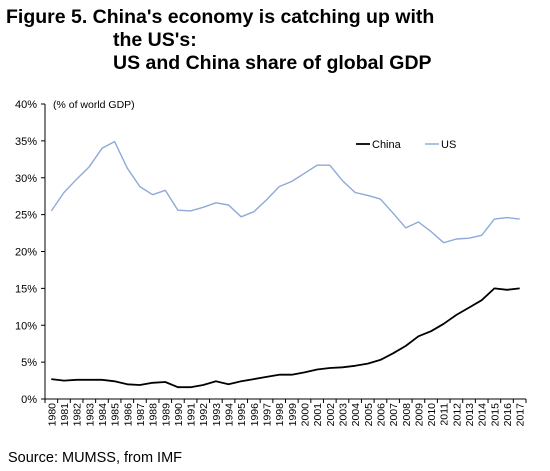 The image size is (550, 471). I want to click on y-tick-label: 15%, so click(26, 289).